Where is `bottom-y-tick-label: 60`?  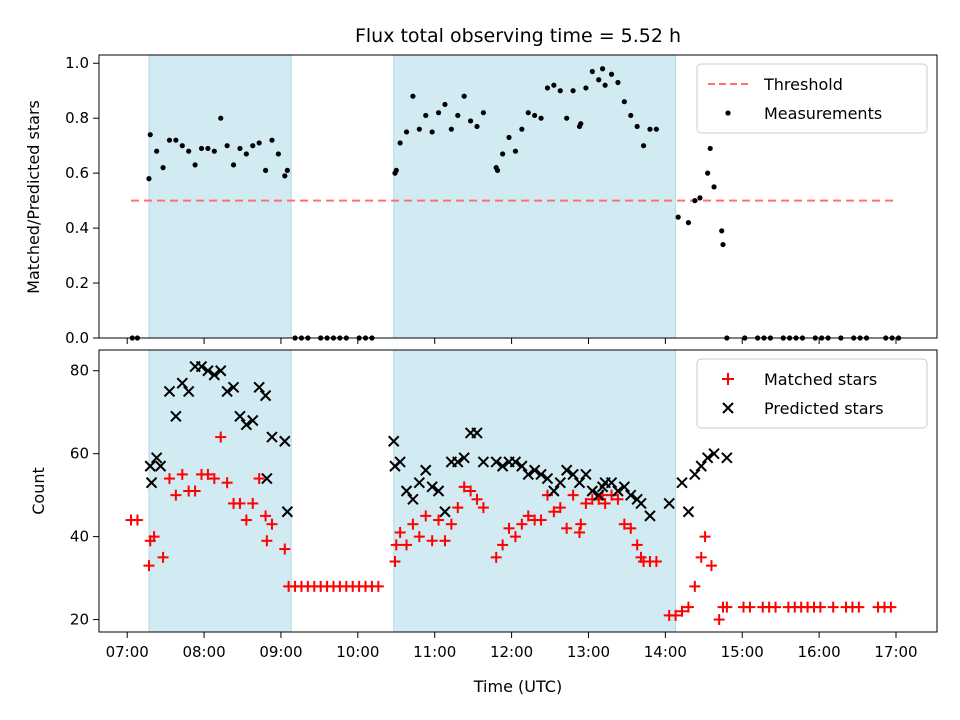
bottom-y-tick-label: 60 is located at coordinates (79, 454).